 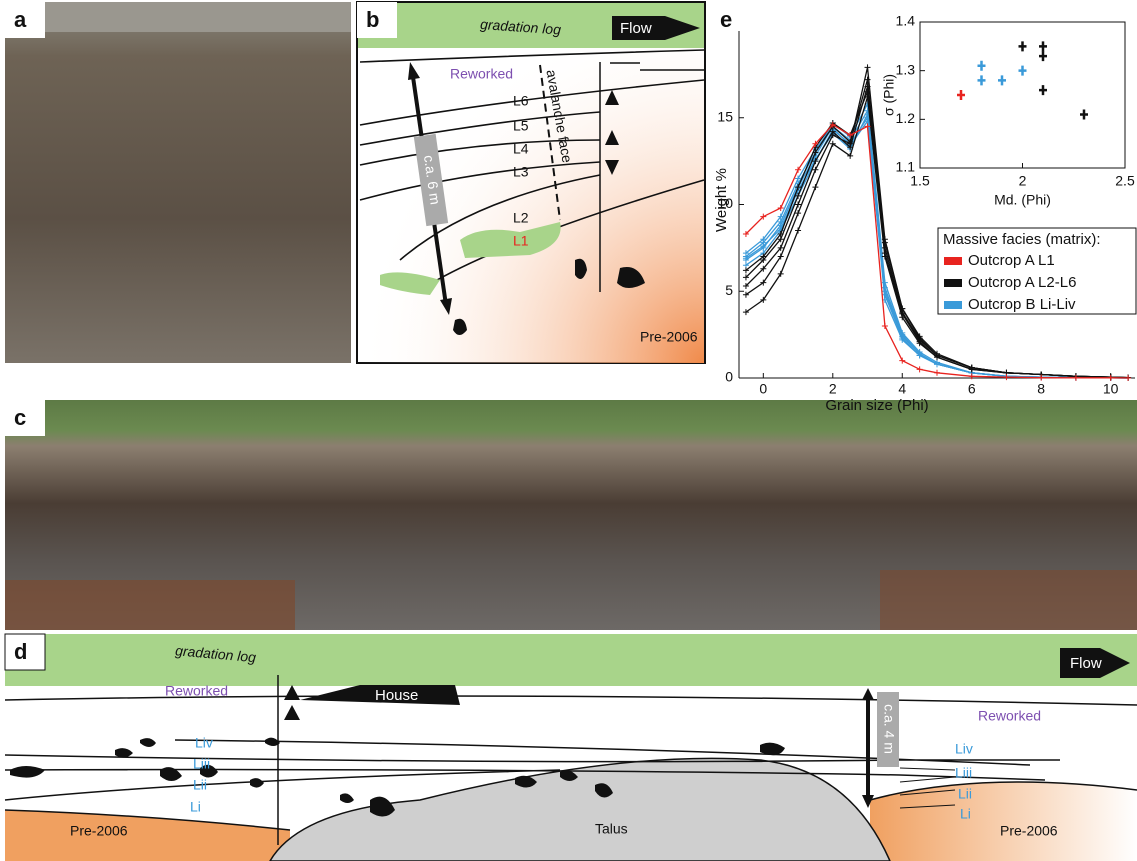 I want to click on clasts, so click(x=397, y=777).